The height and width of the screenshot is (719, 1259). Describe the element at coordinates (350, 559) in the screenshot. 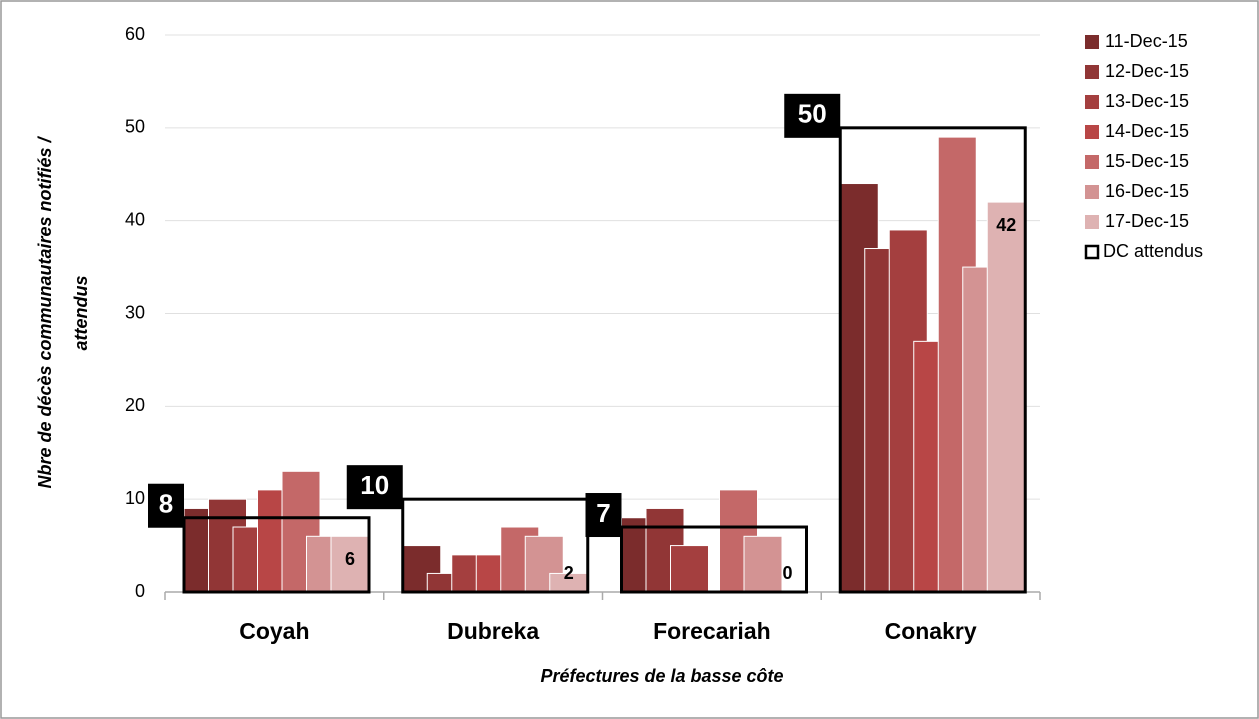

I see `data-label: 6` at that location.